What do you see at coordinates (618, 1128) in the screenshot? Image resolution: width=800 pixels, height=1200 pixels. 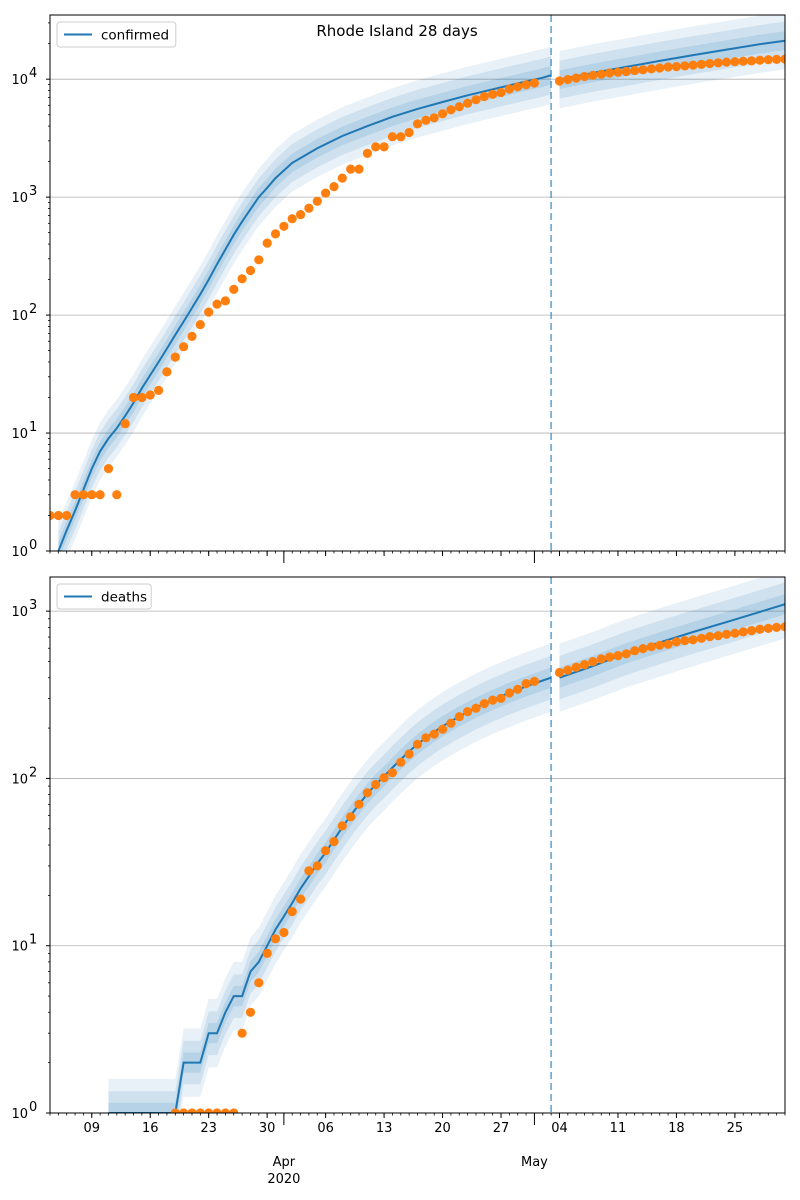 I see `x-tick-label: 11` at bounding box center [618, 1128].